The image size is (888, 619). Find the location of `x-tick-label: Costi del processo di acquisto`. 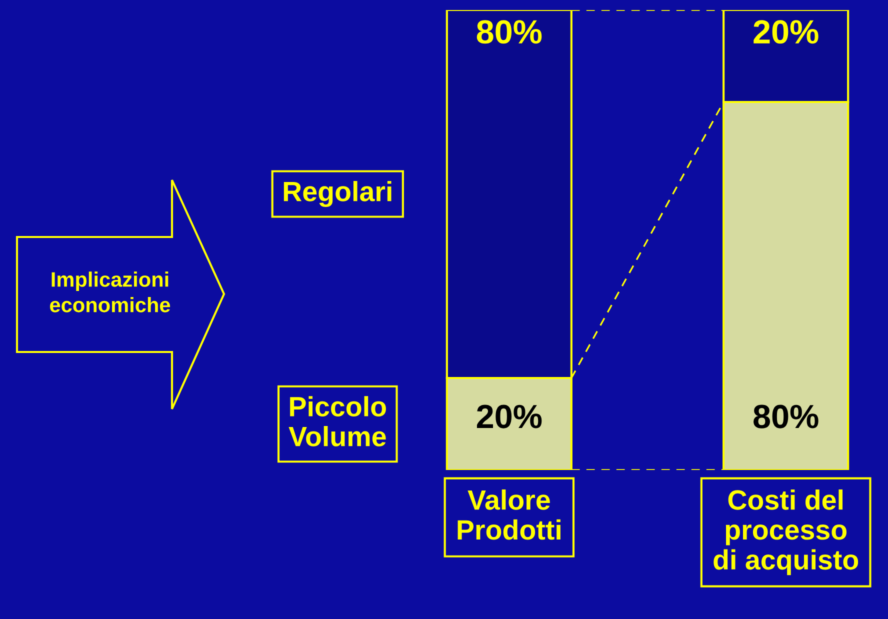

x-tick-label: Costi del processo di acquisto is located at coordinates (786, 532).